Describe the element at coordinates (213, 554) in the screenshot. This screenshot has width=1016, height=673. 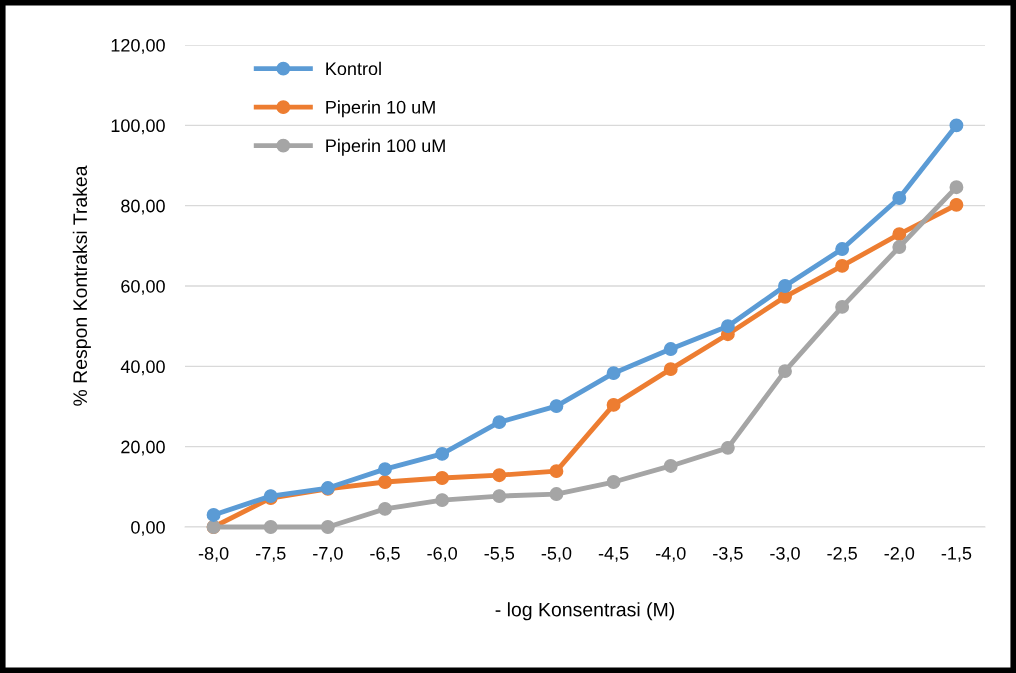
I see `x-tick-label: -8,0` at that location.